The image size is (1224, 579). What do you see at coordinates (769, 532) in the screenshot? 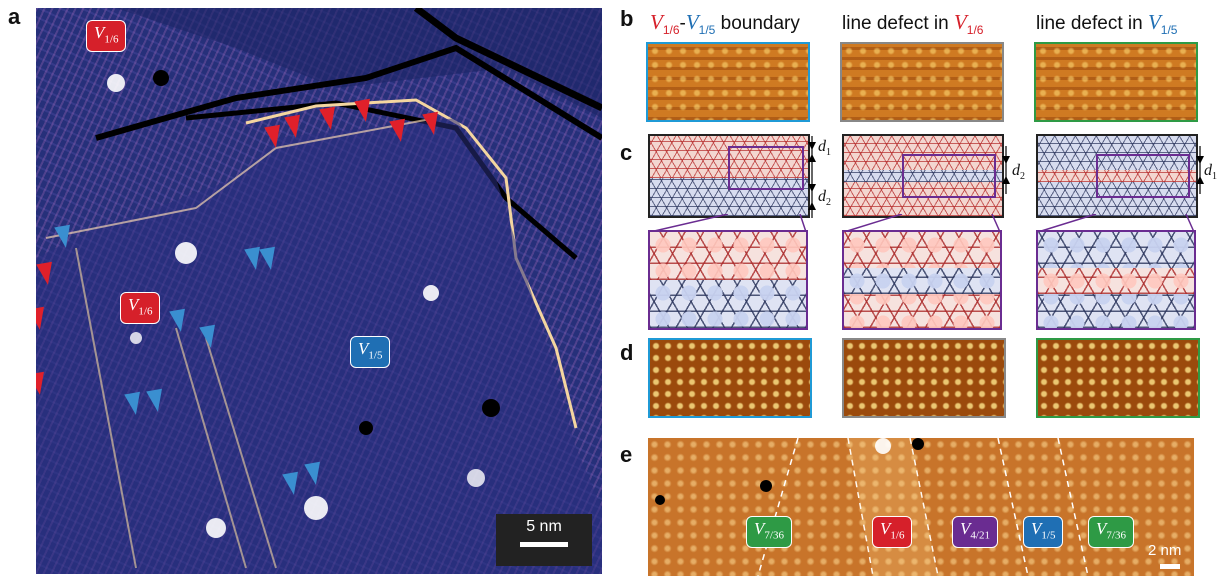
I see `panel-e-badge-v736-left: V7/36` at bounding box center [769, 532].